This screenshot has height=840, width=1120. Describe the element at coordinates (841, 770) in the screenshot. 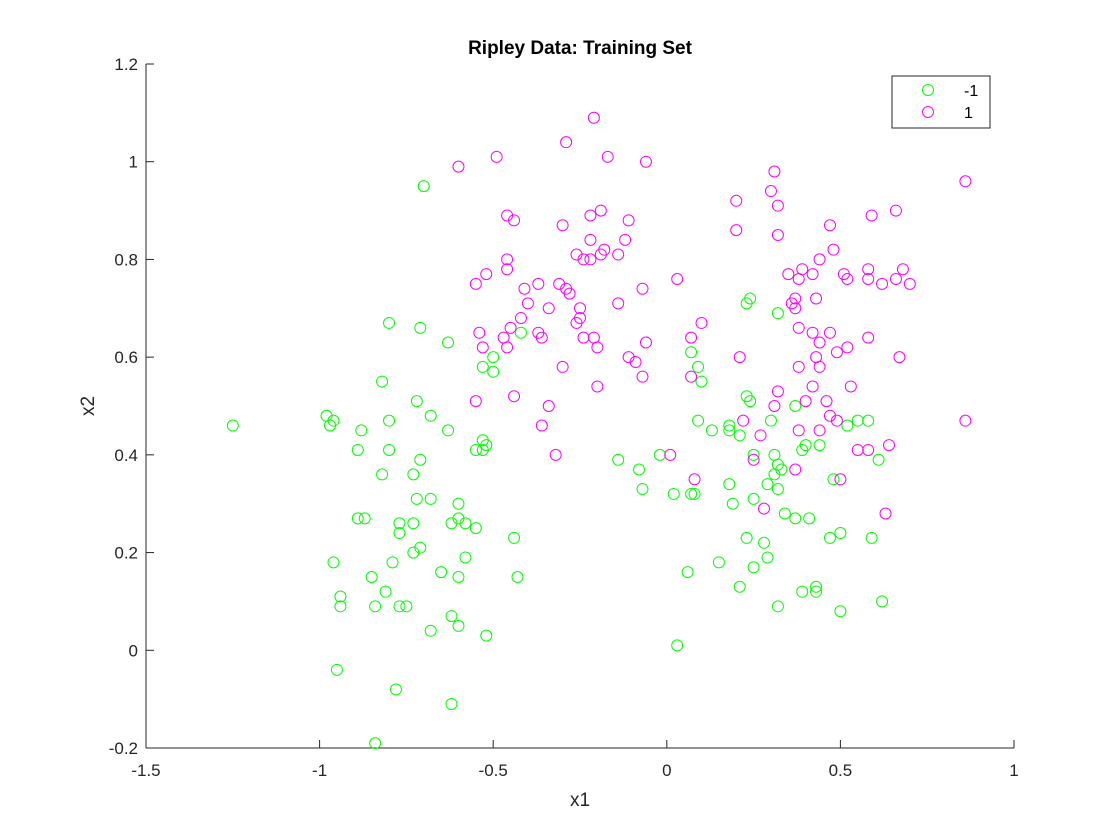

I see `x-tick-label: 0.5` at that location.